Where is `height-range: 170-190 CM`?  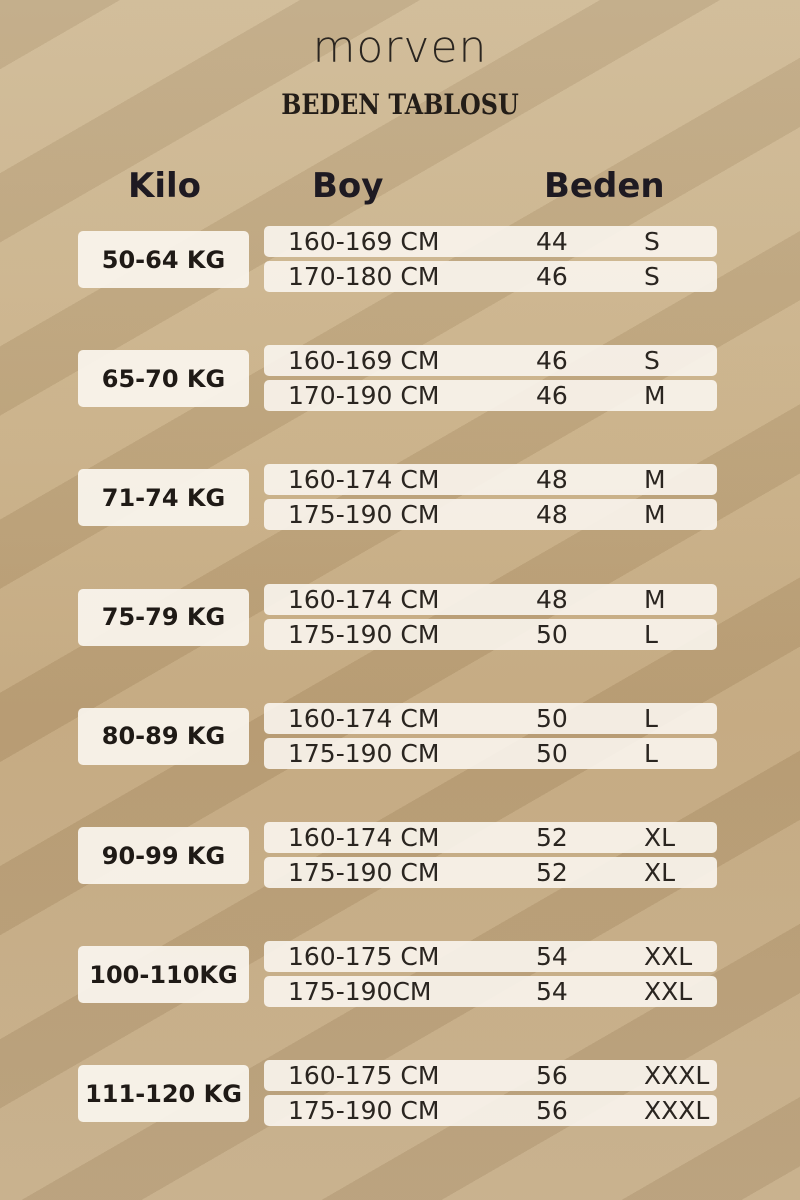
height-range: 170-190 CM is located at coordinates (364, 396).